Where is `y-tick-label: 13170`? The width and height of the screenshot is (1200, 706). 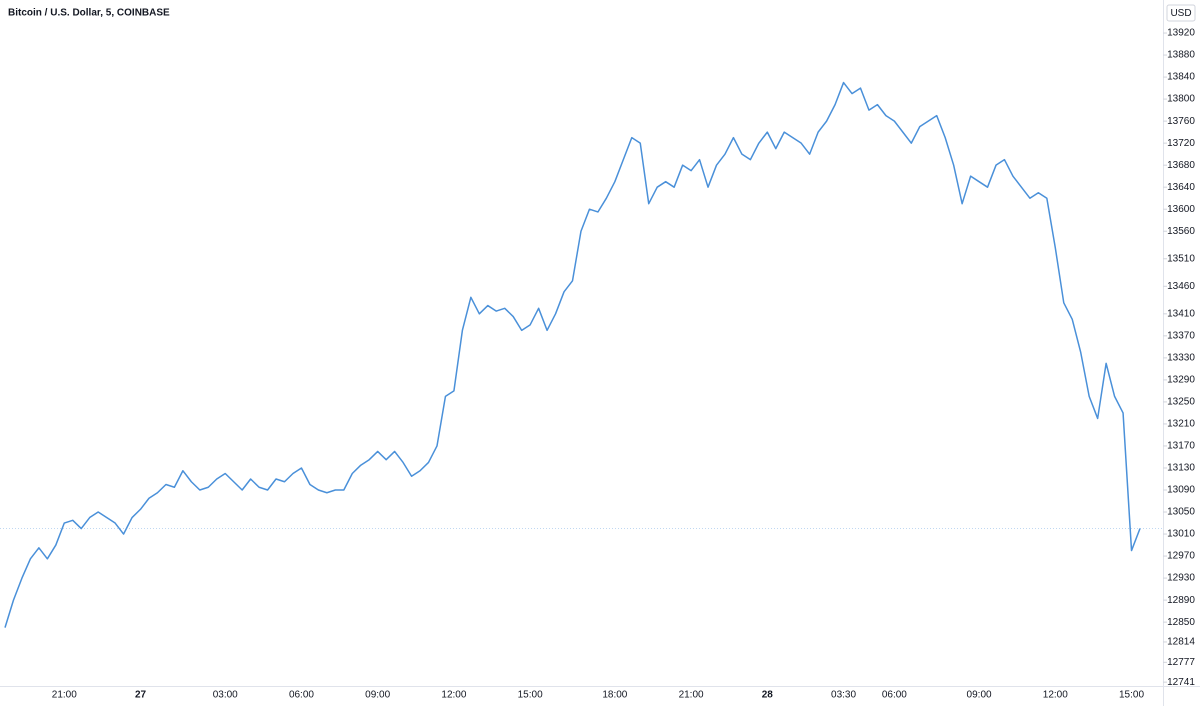
y-tick-label: 13170 is located at coordinates (1181, 446).